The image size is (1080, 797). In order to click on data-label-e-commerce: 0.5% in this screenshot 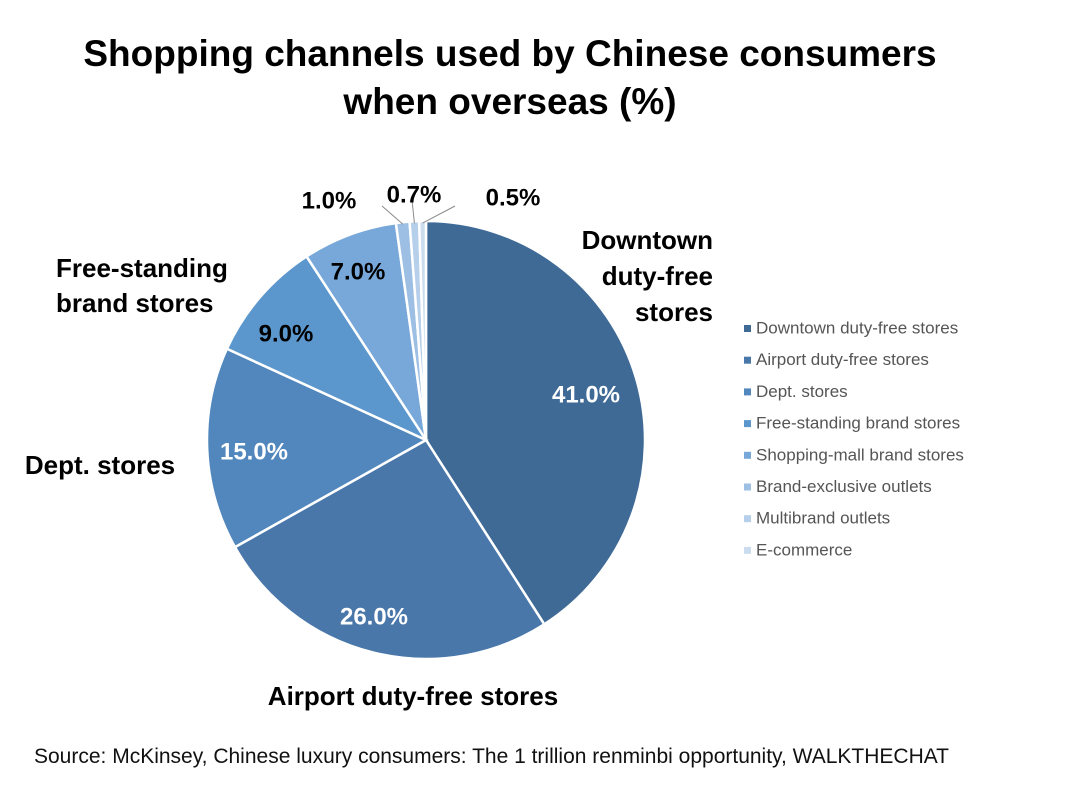, I will do `click(513, 197)`.